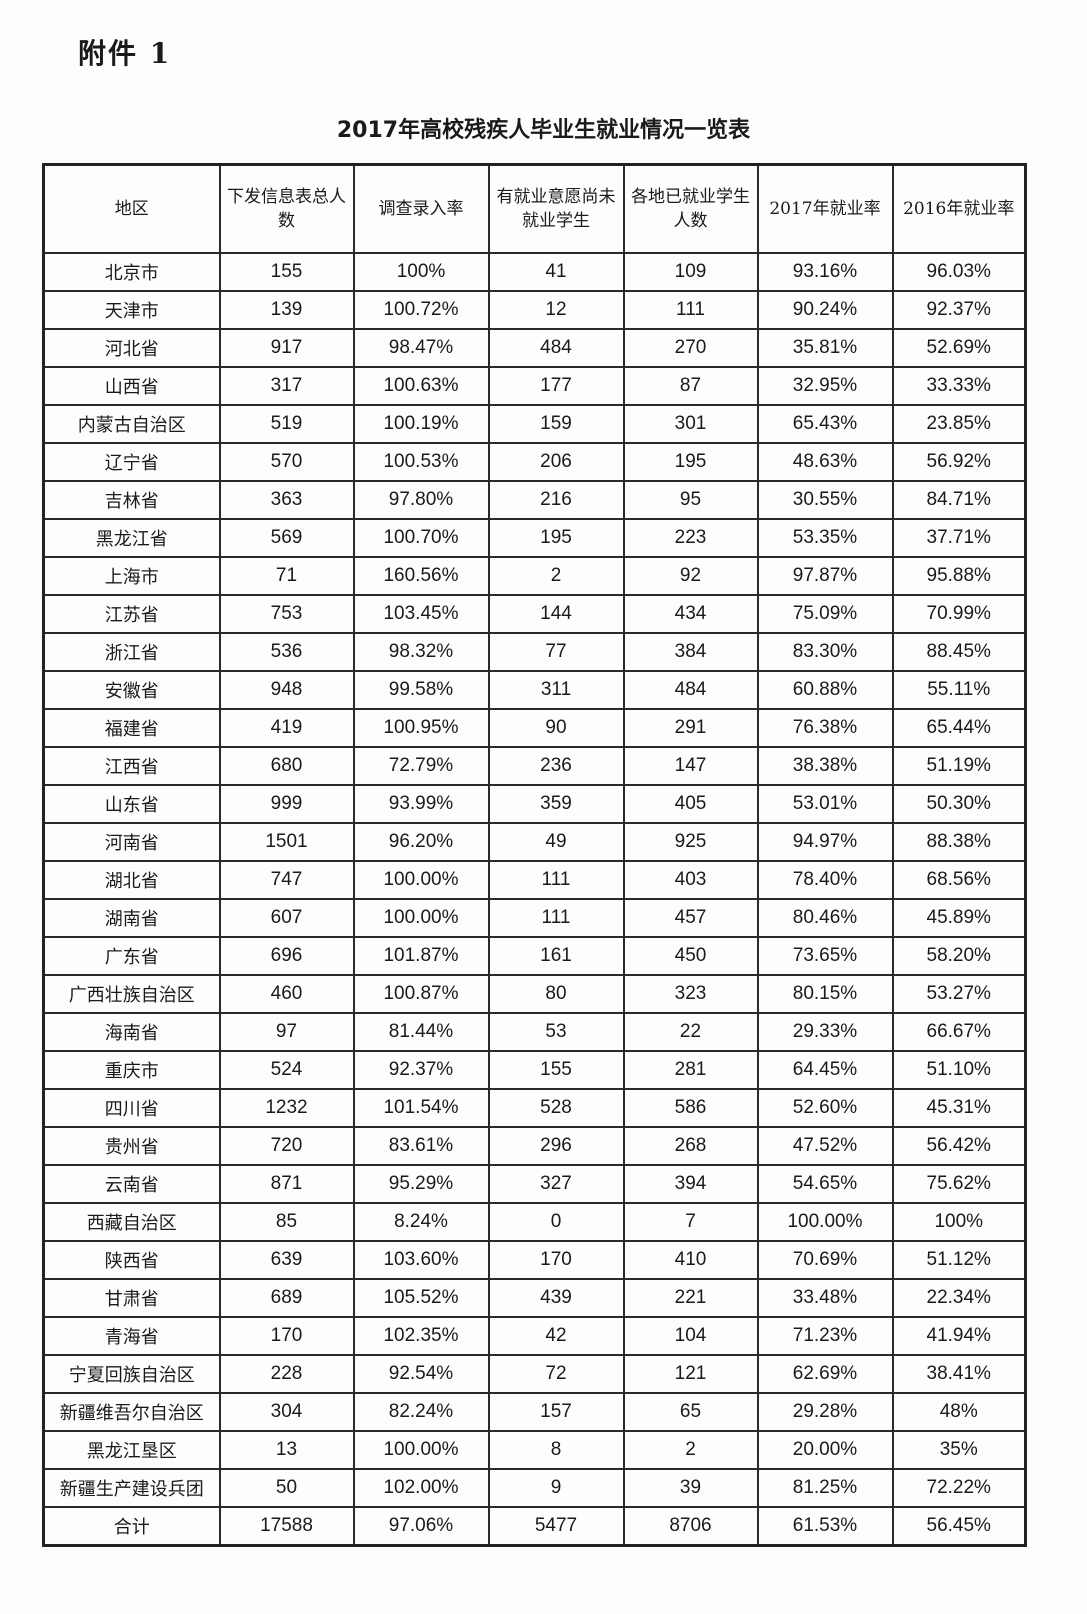 The image size is (1087, 1614). What do you see at coordinates (959, 500) in the screenshot?
I see `cell-employment-rate-2016: 84.71%` at bounding box center [959, 500].